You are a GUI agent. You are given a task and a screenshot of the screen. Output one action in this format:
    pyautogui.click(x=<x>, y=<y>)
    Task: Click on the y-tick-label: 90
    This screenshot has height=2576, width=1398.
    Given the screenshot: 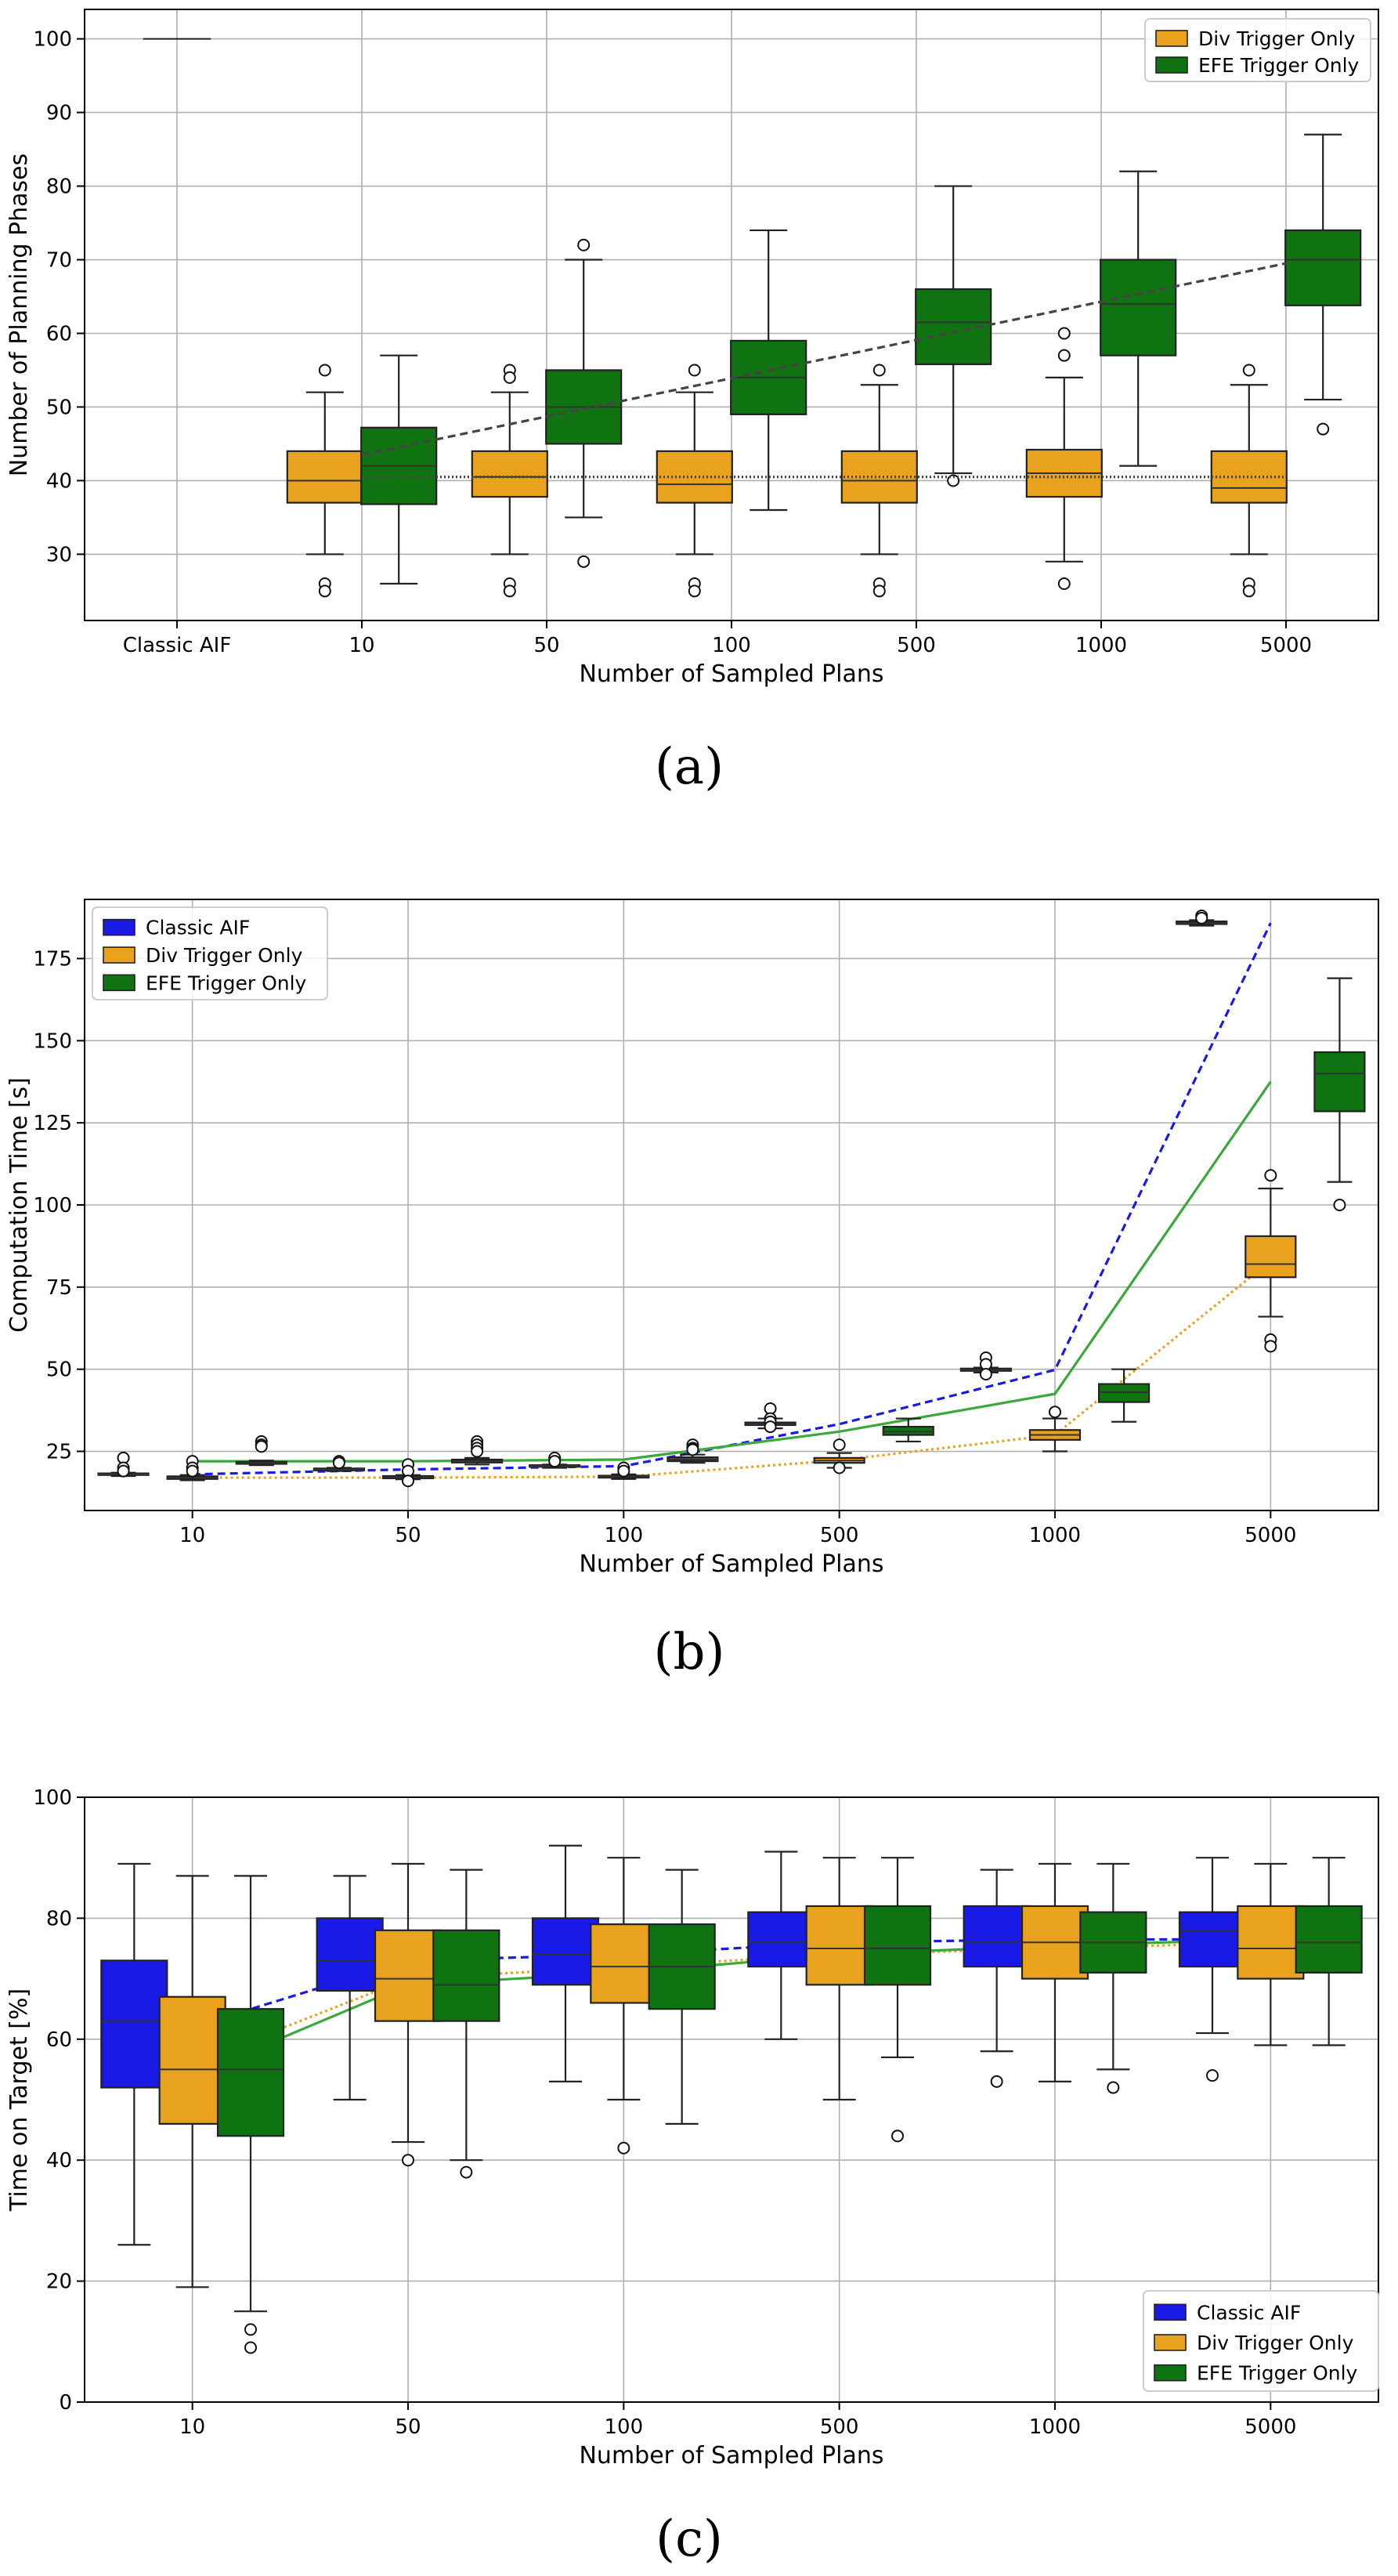 What is the action you would take?
    pyautogui.click(x=59, y=113)
    